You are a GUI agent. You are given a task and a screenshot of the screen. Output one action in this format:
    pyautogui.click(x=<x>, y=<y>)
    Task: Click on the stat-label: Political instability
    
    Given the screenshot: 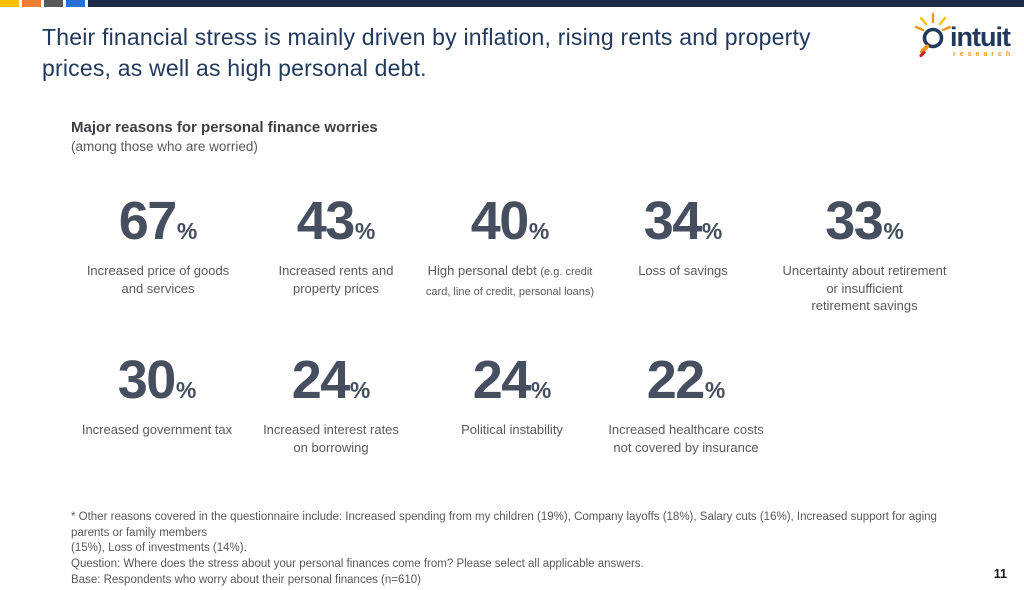 What is the action you would take?
    pyautogui.click(x=512, y=429)
    